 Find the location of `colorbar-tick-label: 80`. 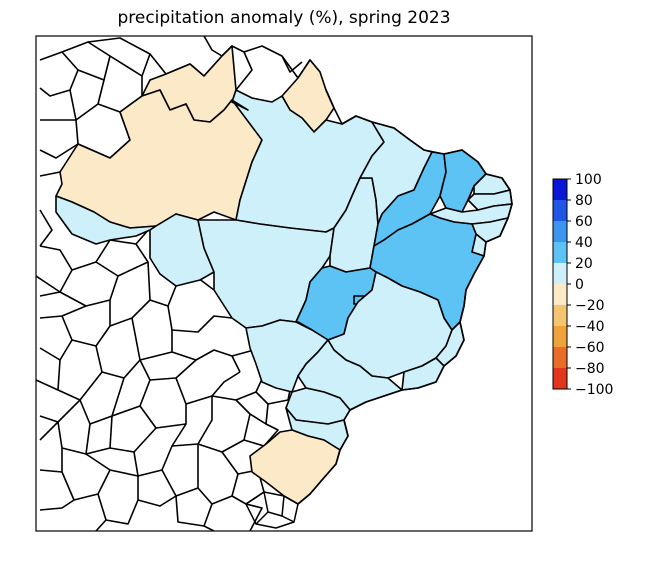

colorbar-tick-label: 80 is located at coordinates (584, 201).